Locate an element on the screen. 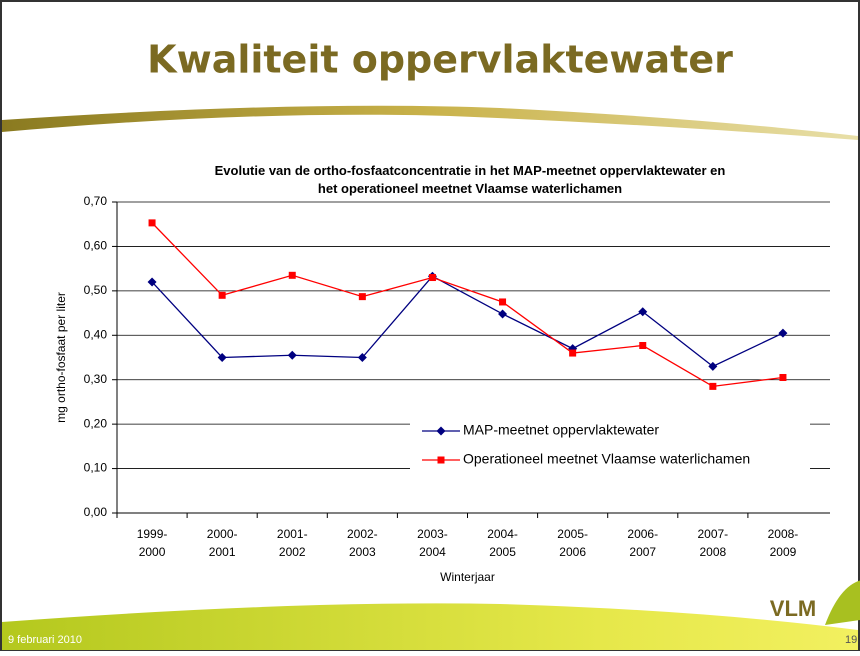  x-axis-label: Winterjaar is located at coordinates (467, 577).